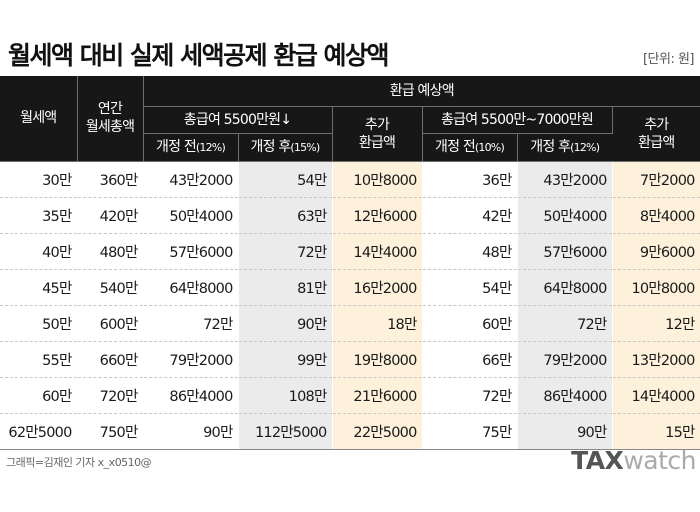 This screenshot has width=700, height=512. Describe the element at coordinates (39, 179) in the screenshot. I see `cell-monthly-rent: 30만` at that location.